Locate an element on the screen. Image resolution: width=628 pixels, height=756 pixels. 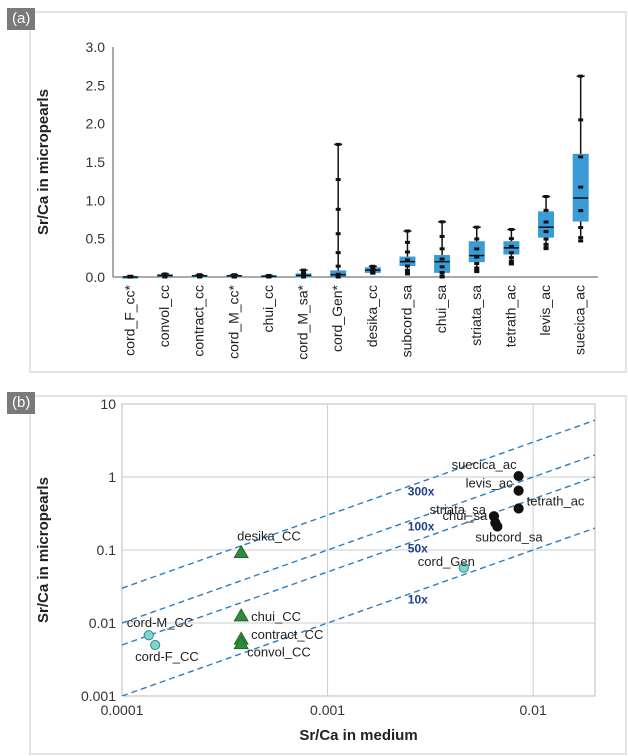
category-label: contract_cc is located at coordinates (199, 321).